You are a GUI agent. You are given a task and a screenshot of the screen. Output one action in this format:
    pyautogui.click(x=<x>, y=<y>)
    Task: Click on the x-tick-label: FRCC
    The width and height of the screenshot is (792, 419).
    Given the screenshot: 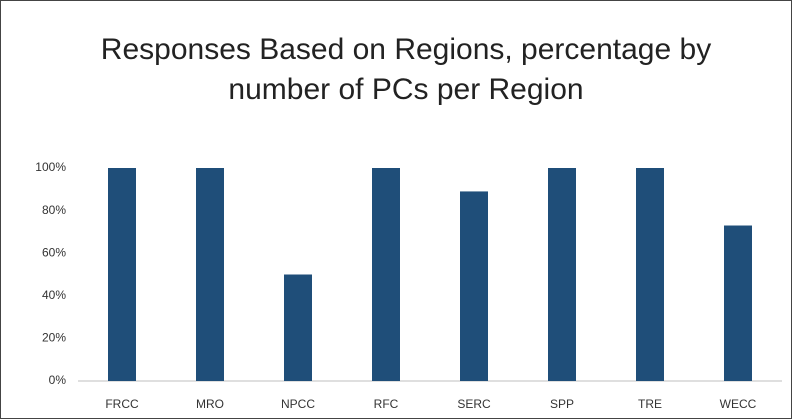 What is the action you would take?
    pyautogui.click(x=122, y=404)
    